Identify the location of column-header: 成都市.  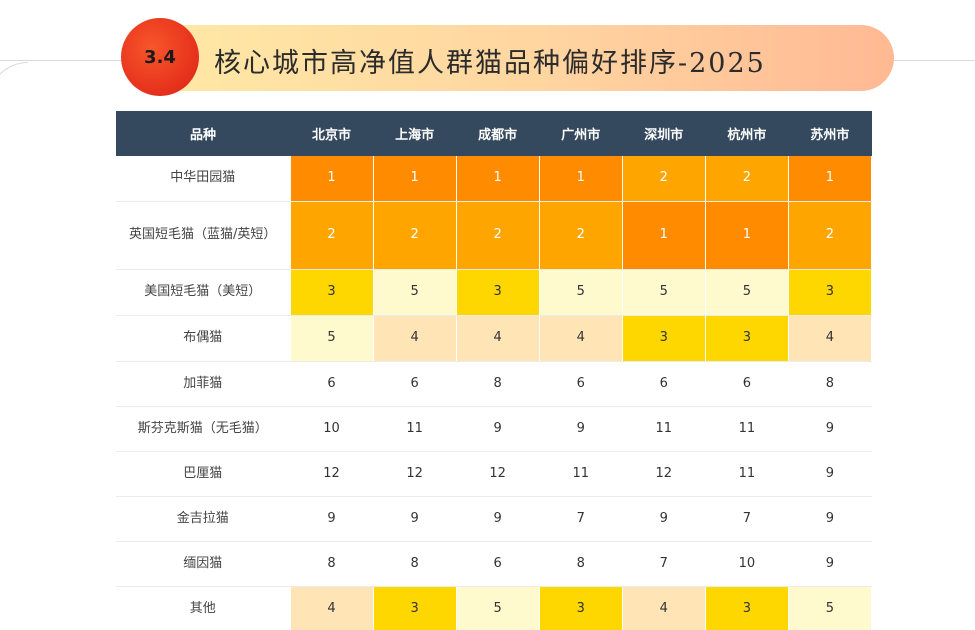
(498, 133).